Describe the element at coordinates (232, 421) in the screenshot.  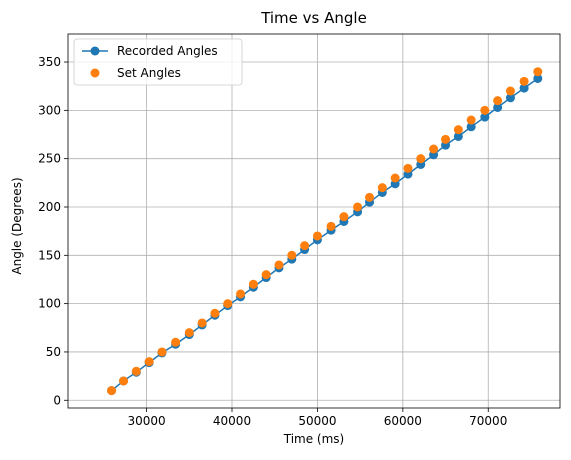
I see `x-tick-label: 40000` at that location.